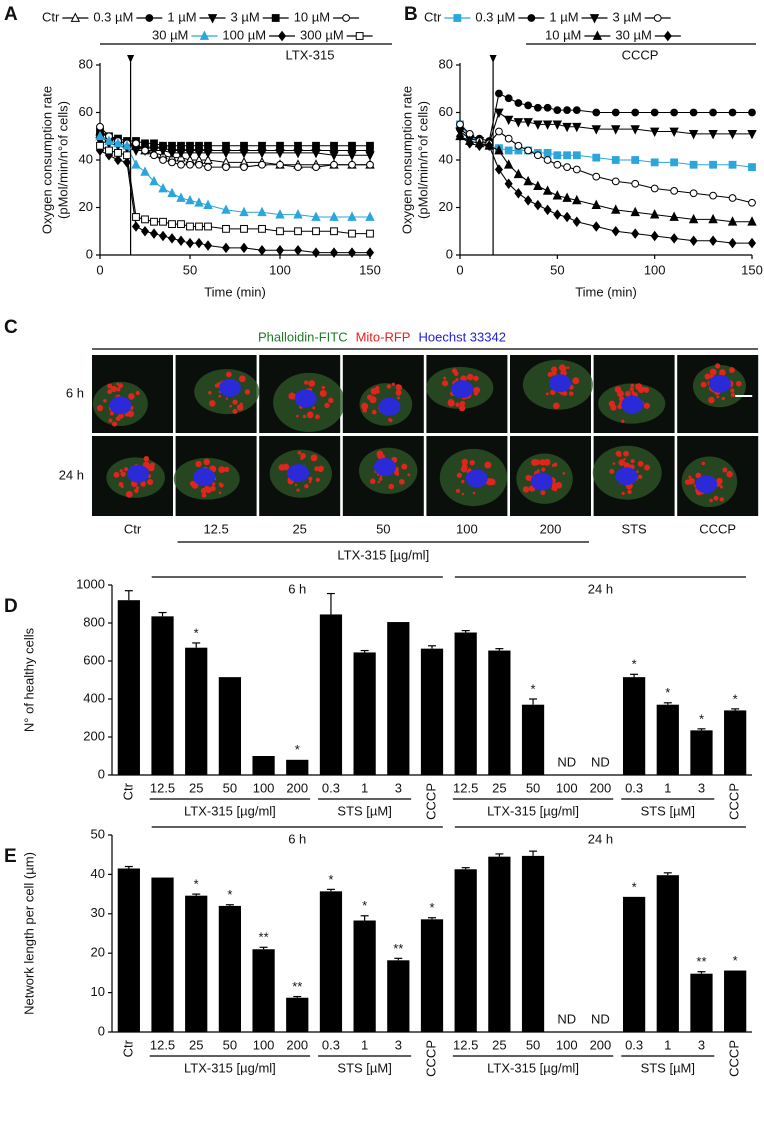  I want to click on time-group-label: 6 h, so click(297, 588).